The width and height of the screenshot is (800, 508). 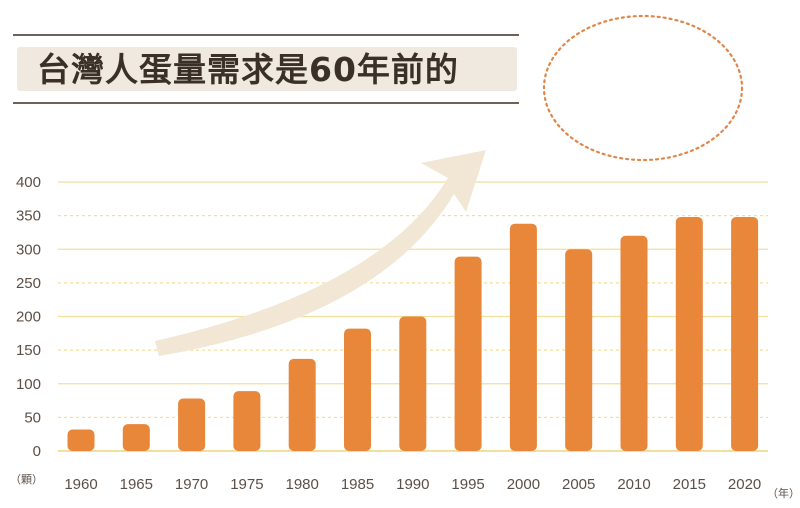 I want to click on bar-1980, so click(x=302, y=404).